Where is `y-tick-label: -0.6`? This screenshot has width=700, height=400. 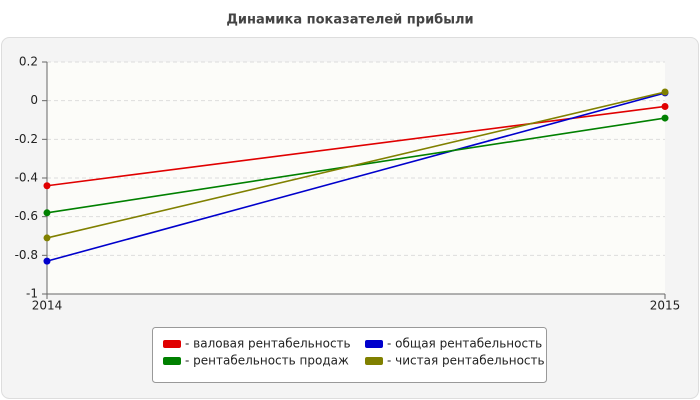 y-tick-label: -0.6 is located at coordinates (26, 216).